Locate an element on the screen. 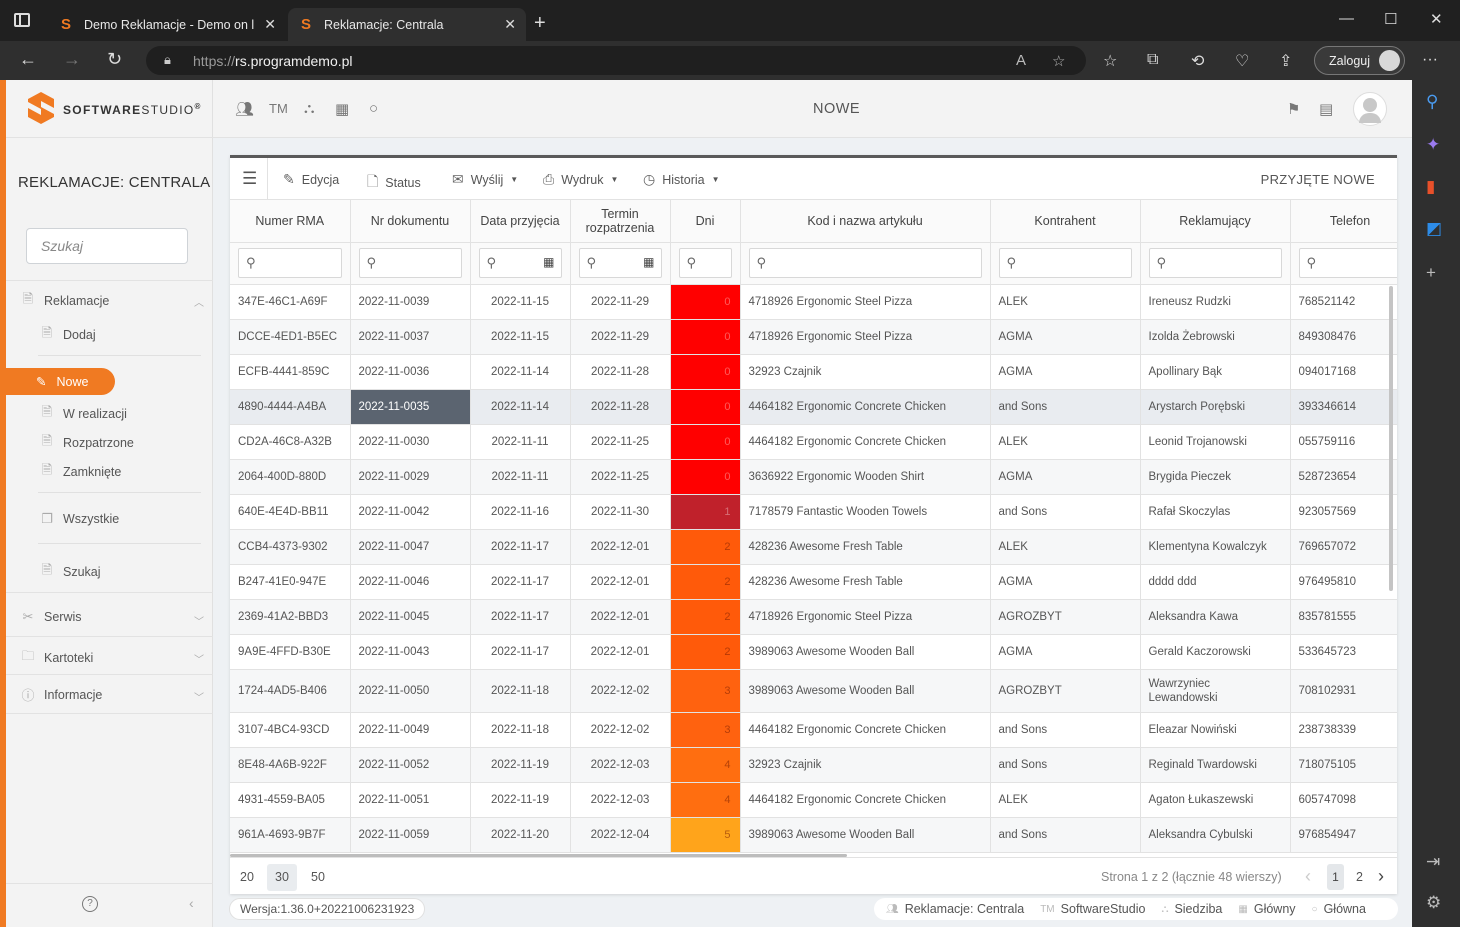  days-cell: 3 is located at coordinates (705, 730).